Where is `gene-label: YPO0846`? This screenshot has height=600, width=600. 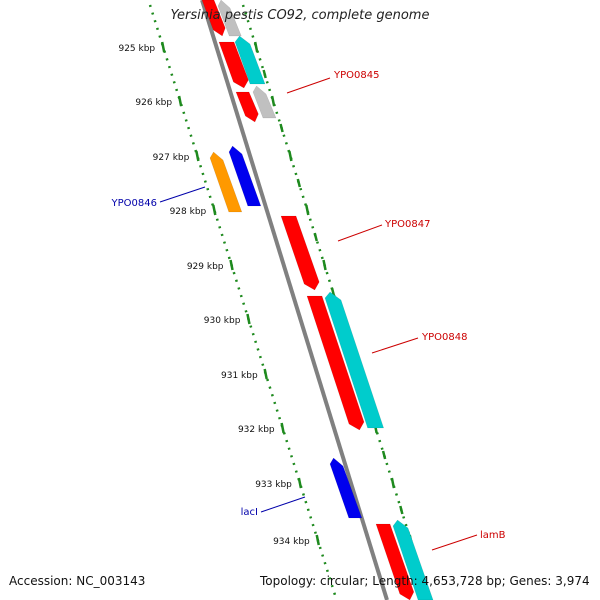 gene-label: YPO0846 is located at coordinates (134, 203).